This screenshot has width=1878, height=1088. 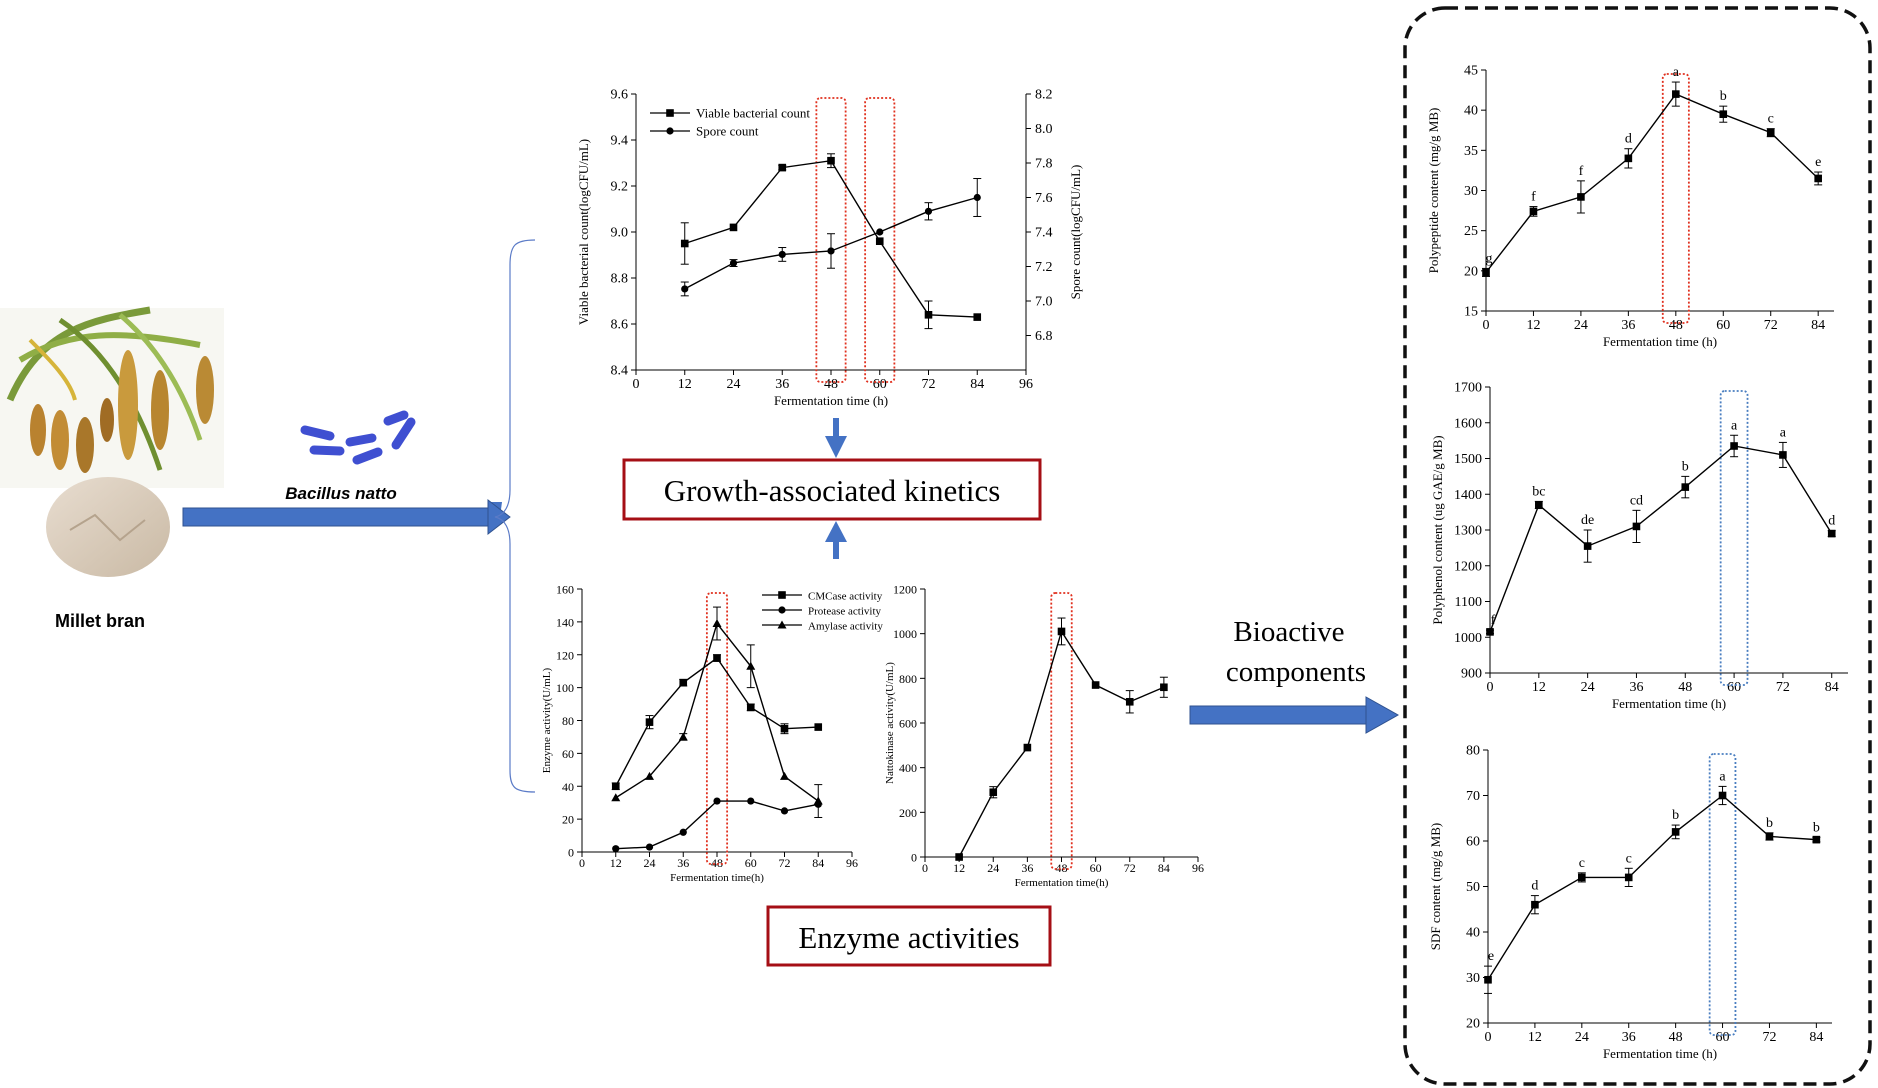 What do you see at coordinates (845, 627) in the screenshot?
I see `legend-label: Amylase activity` at bounding box center [845, 627].